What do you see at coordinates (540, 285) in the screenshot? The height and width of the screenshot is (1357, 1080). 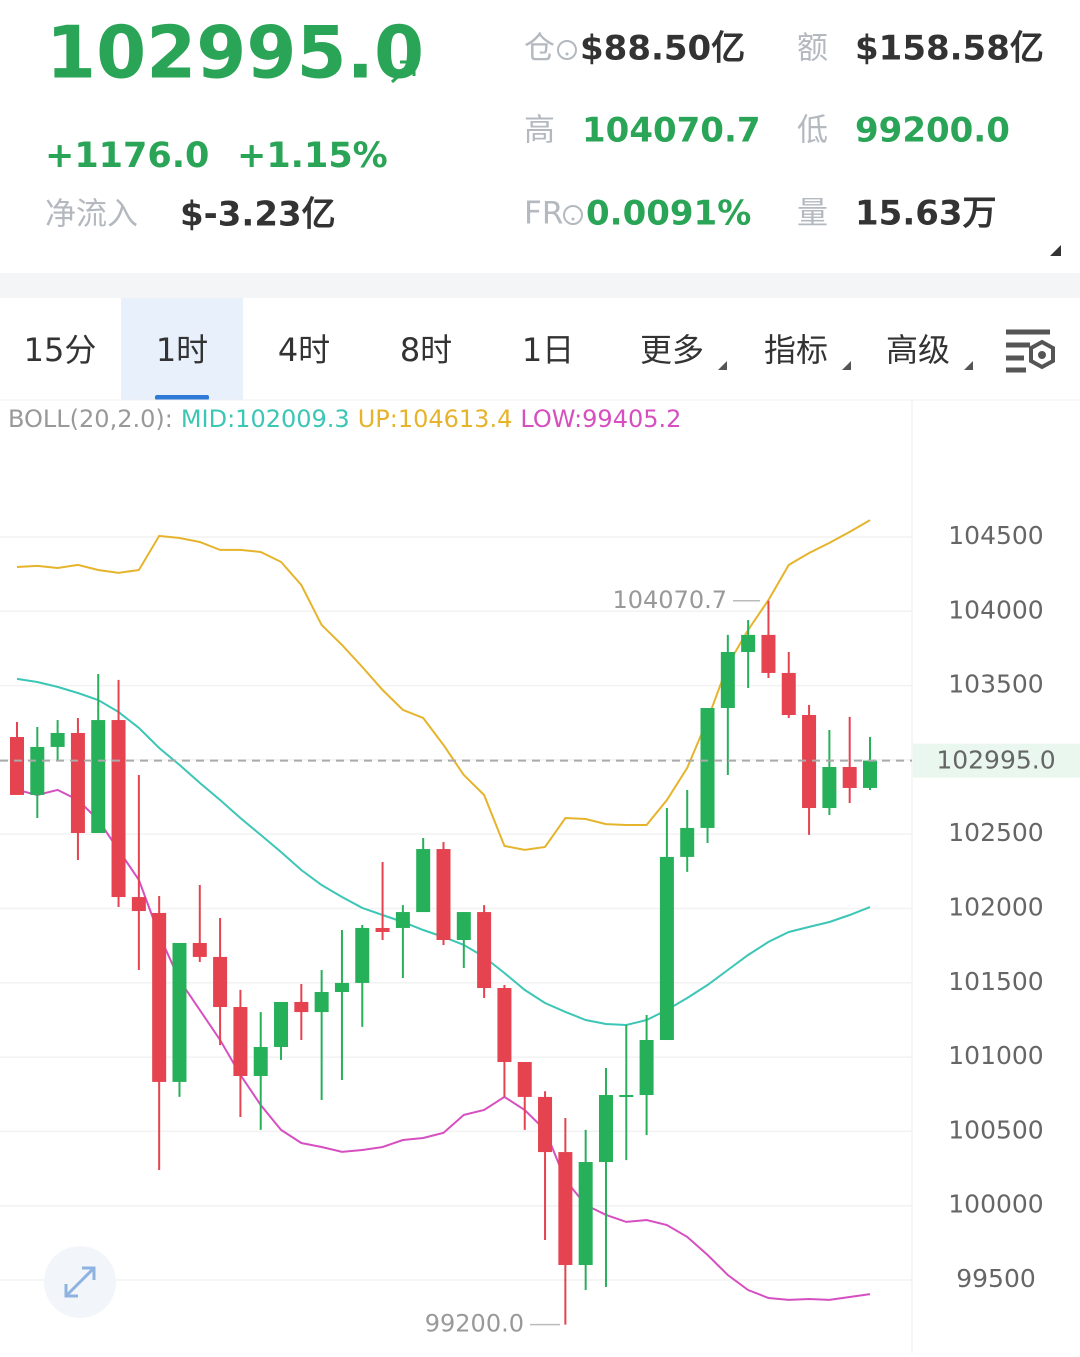 I see `separator` at bounding box center [540, 285].